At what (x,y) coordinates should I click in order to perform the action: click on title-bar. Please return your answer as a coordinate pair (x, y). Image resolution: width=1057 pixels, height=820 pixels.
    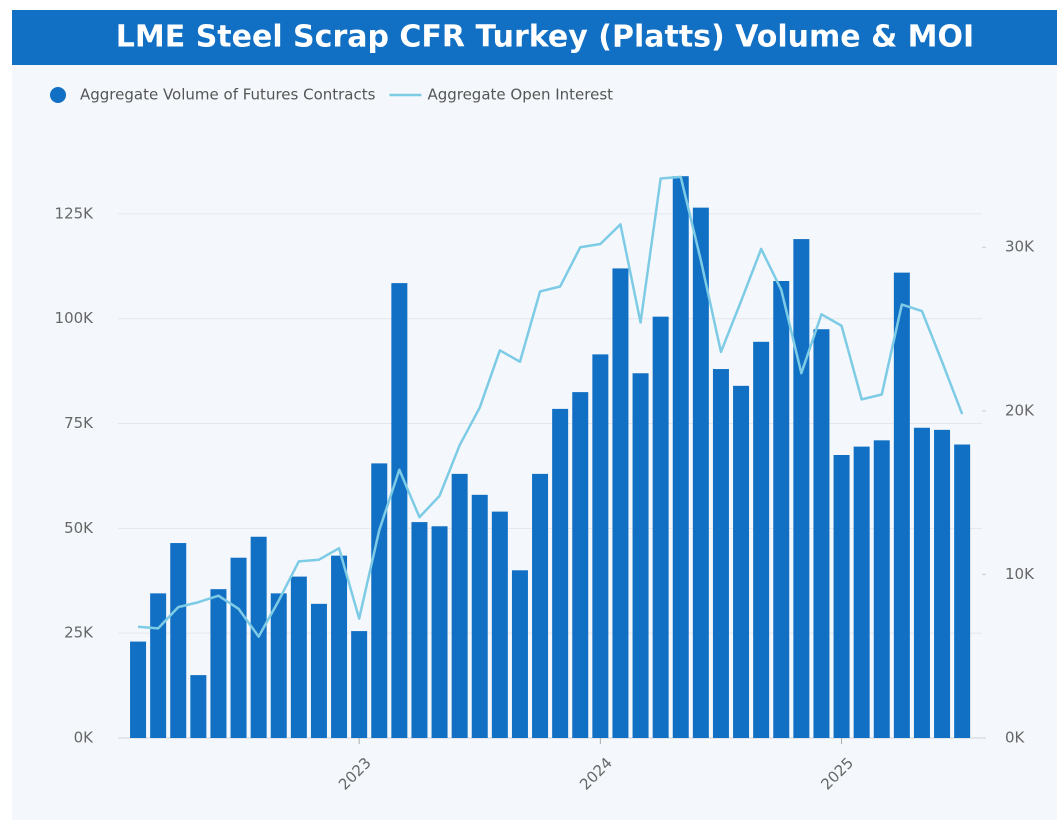
    Looking at the image, I should click on (534, 37).